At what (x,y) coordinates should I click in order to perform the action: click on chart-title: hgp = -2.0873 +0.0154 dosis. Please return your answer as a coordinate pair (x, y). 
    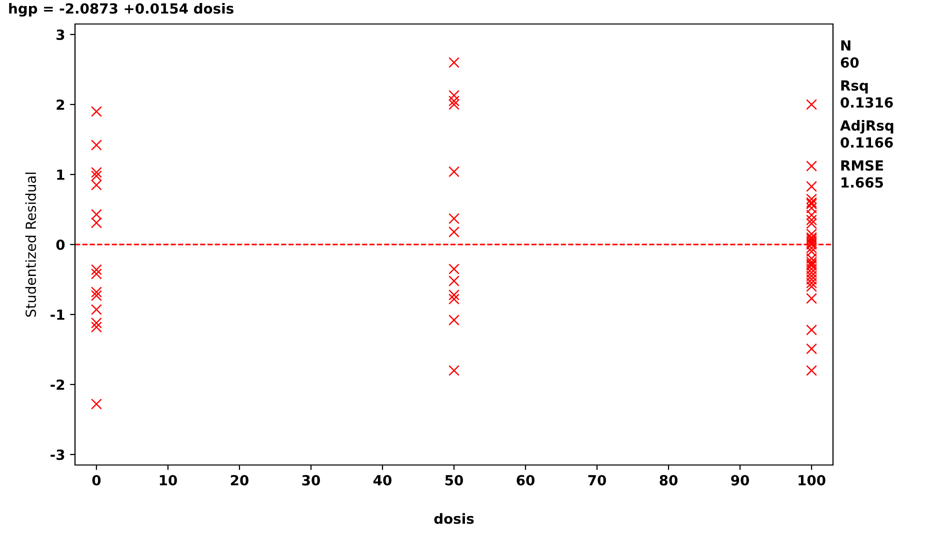
    Looking at the image, I should click on (121, 10).